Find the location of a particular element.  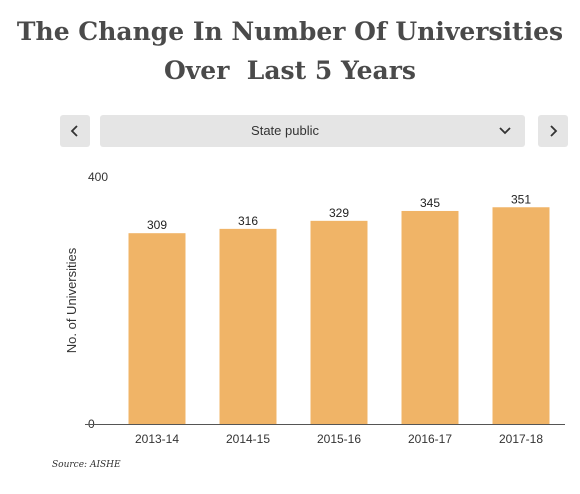

data-label: 316 is located at coordinates (248, 221).